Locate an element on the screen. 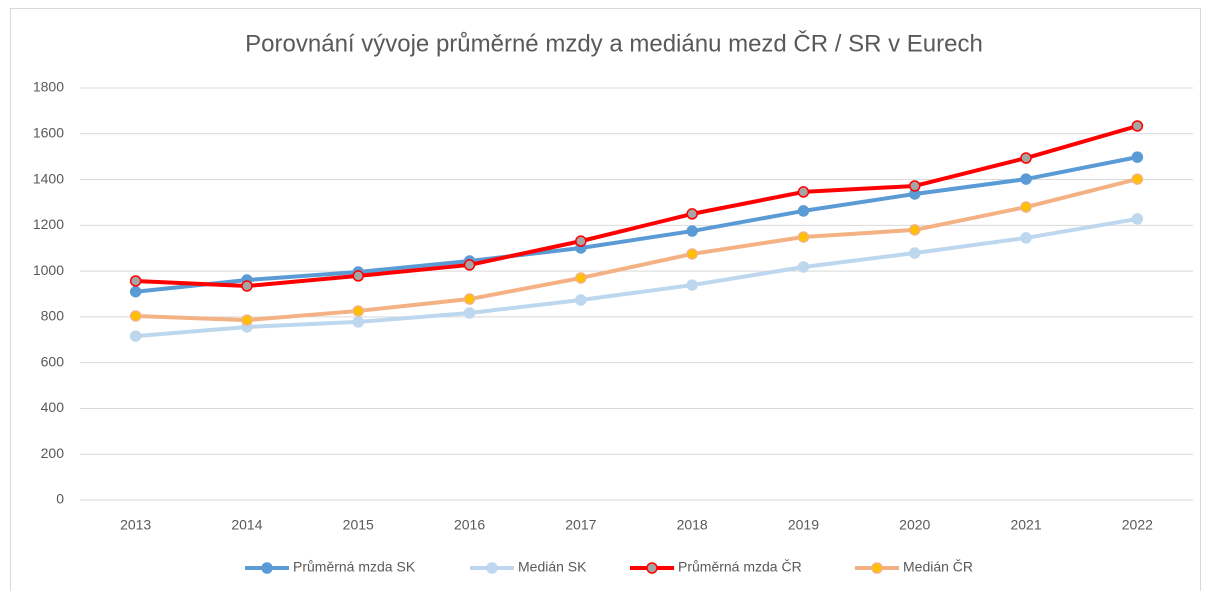 This screenshot has width=1205, height=591. x-tick-label: 2016 is located at coordinates (469, 525).